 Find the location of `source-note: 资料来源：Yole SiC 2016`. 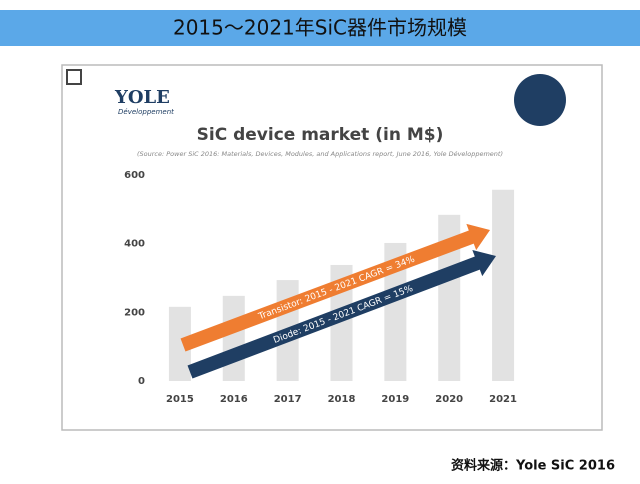

source-note: 资料来源：Yole SiC 2016 is located at coordinates (533, 466).